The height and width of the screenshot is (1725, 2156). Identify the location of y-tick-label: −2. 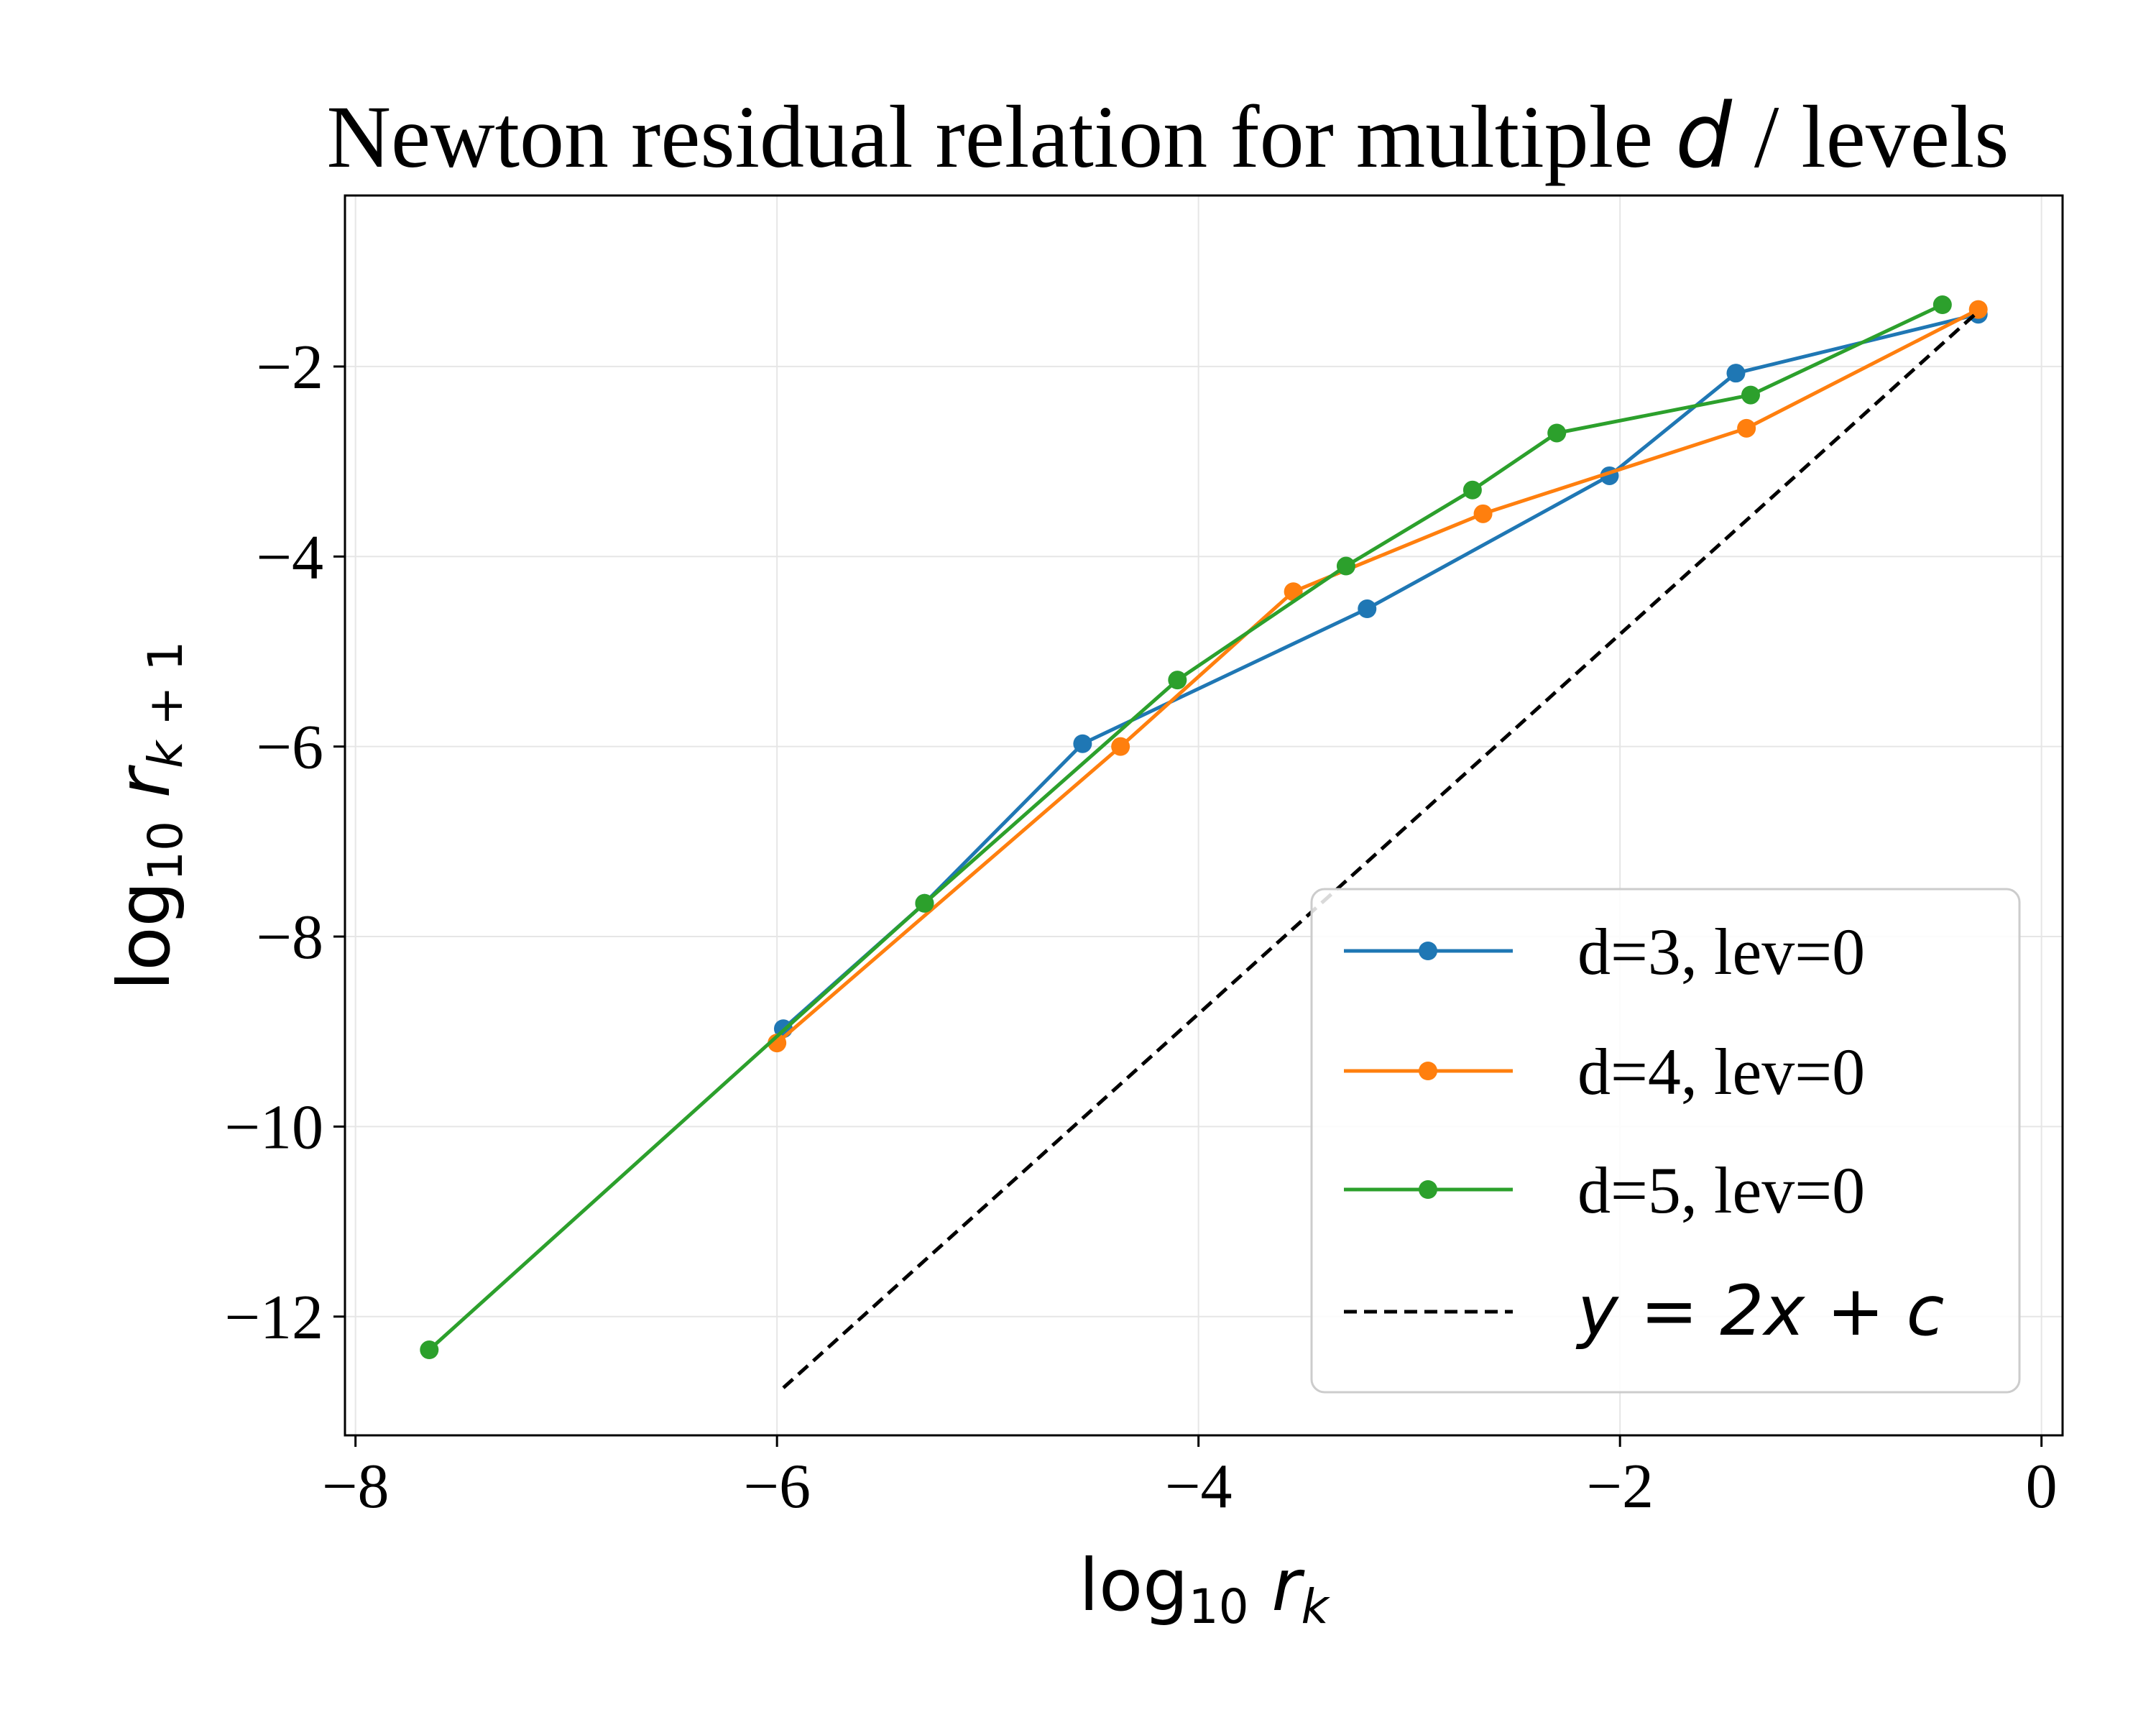
(289, 367).